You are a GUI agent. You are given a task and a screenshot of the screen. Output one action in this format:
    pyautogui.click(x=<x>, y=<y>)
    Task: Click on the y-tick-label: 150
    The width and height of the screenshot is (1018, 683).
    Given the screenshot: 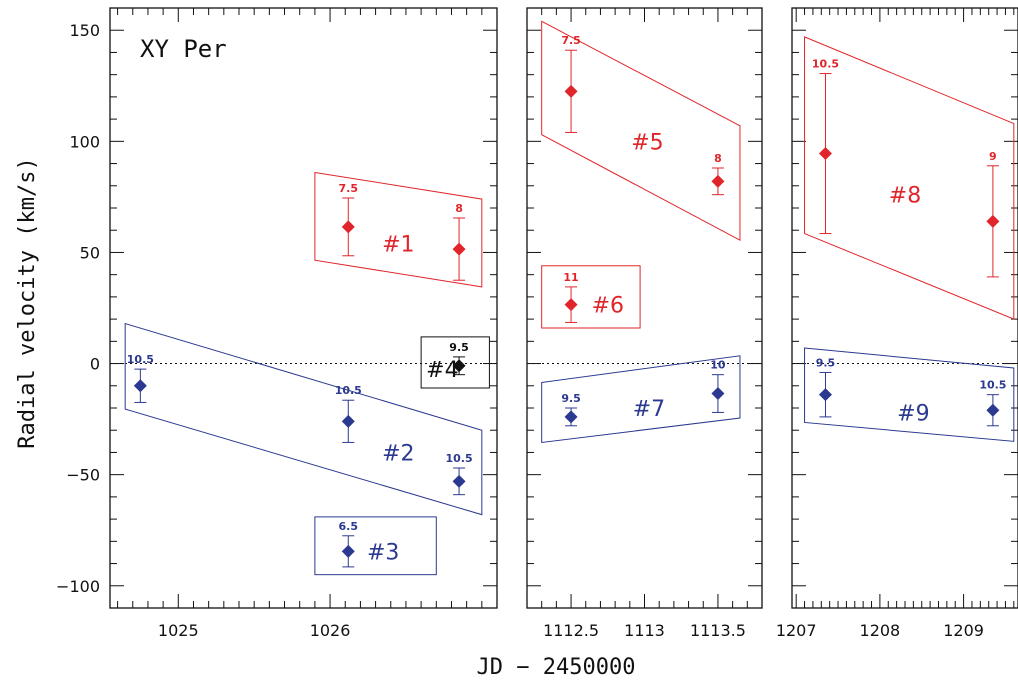 What is the action you would take?
    pyautogui.click(x=84, y=30)
    